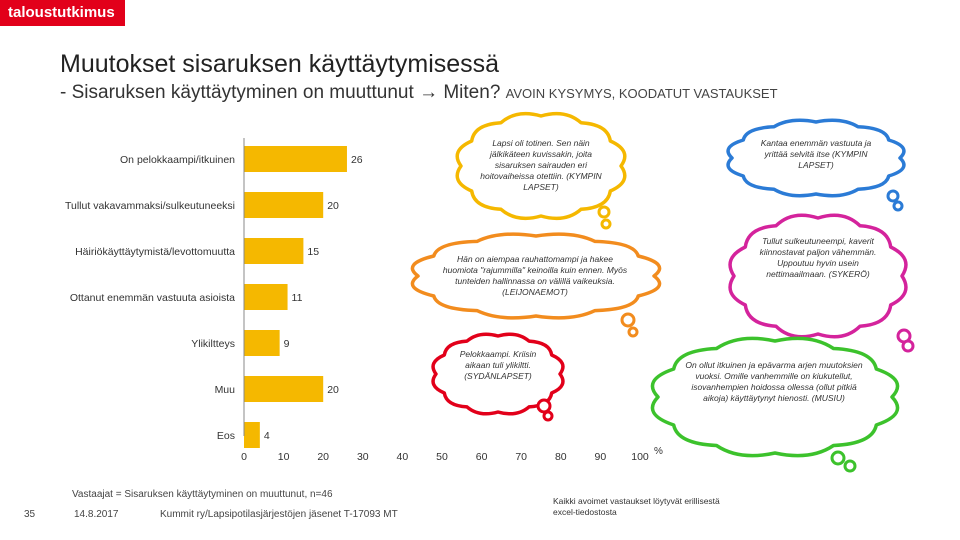 The image size is (960, 540). What do you see at coordinates (155, 252) in the screenshot?
I see `bar-category-label: Häiriökäyttäytymistä/levottomuutta` at bounding box center [155, 252].